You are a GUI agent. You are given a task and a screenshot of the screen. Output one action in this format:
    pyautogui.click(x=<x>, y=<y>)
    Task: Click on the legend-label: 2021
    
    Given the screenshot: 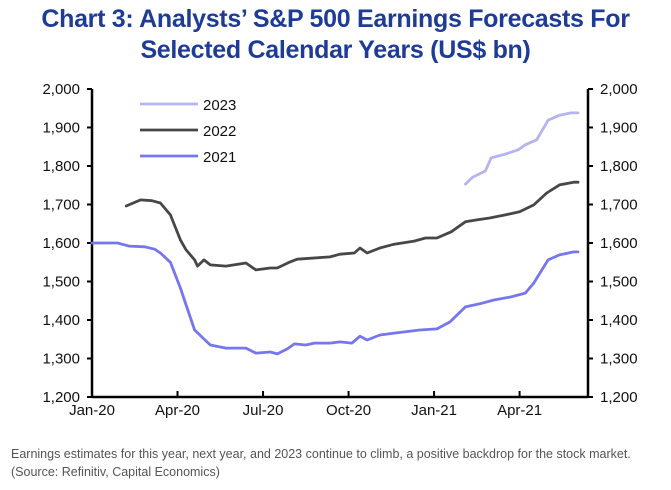 What is the action you would take?
    pyautogui.click(x=219, y=157)
    